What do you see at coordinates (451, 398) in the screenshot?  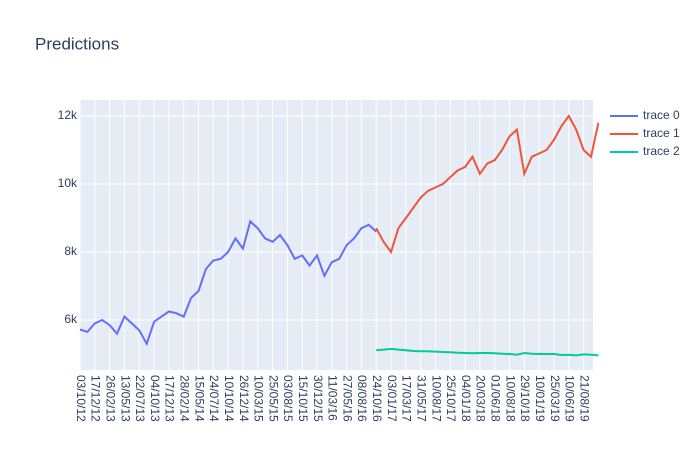 I see `x-tick-label: 25/10/17` at bounding box center [451, 398].